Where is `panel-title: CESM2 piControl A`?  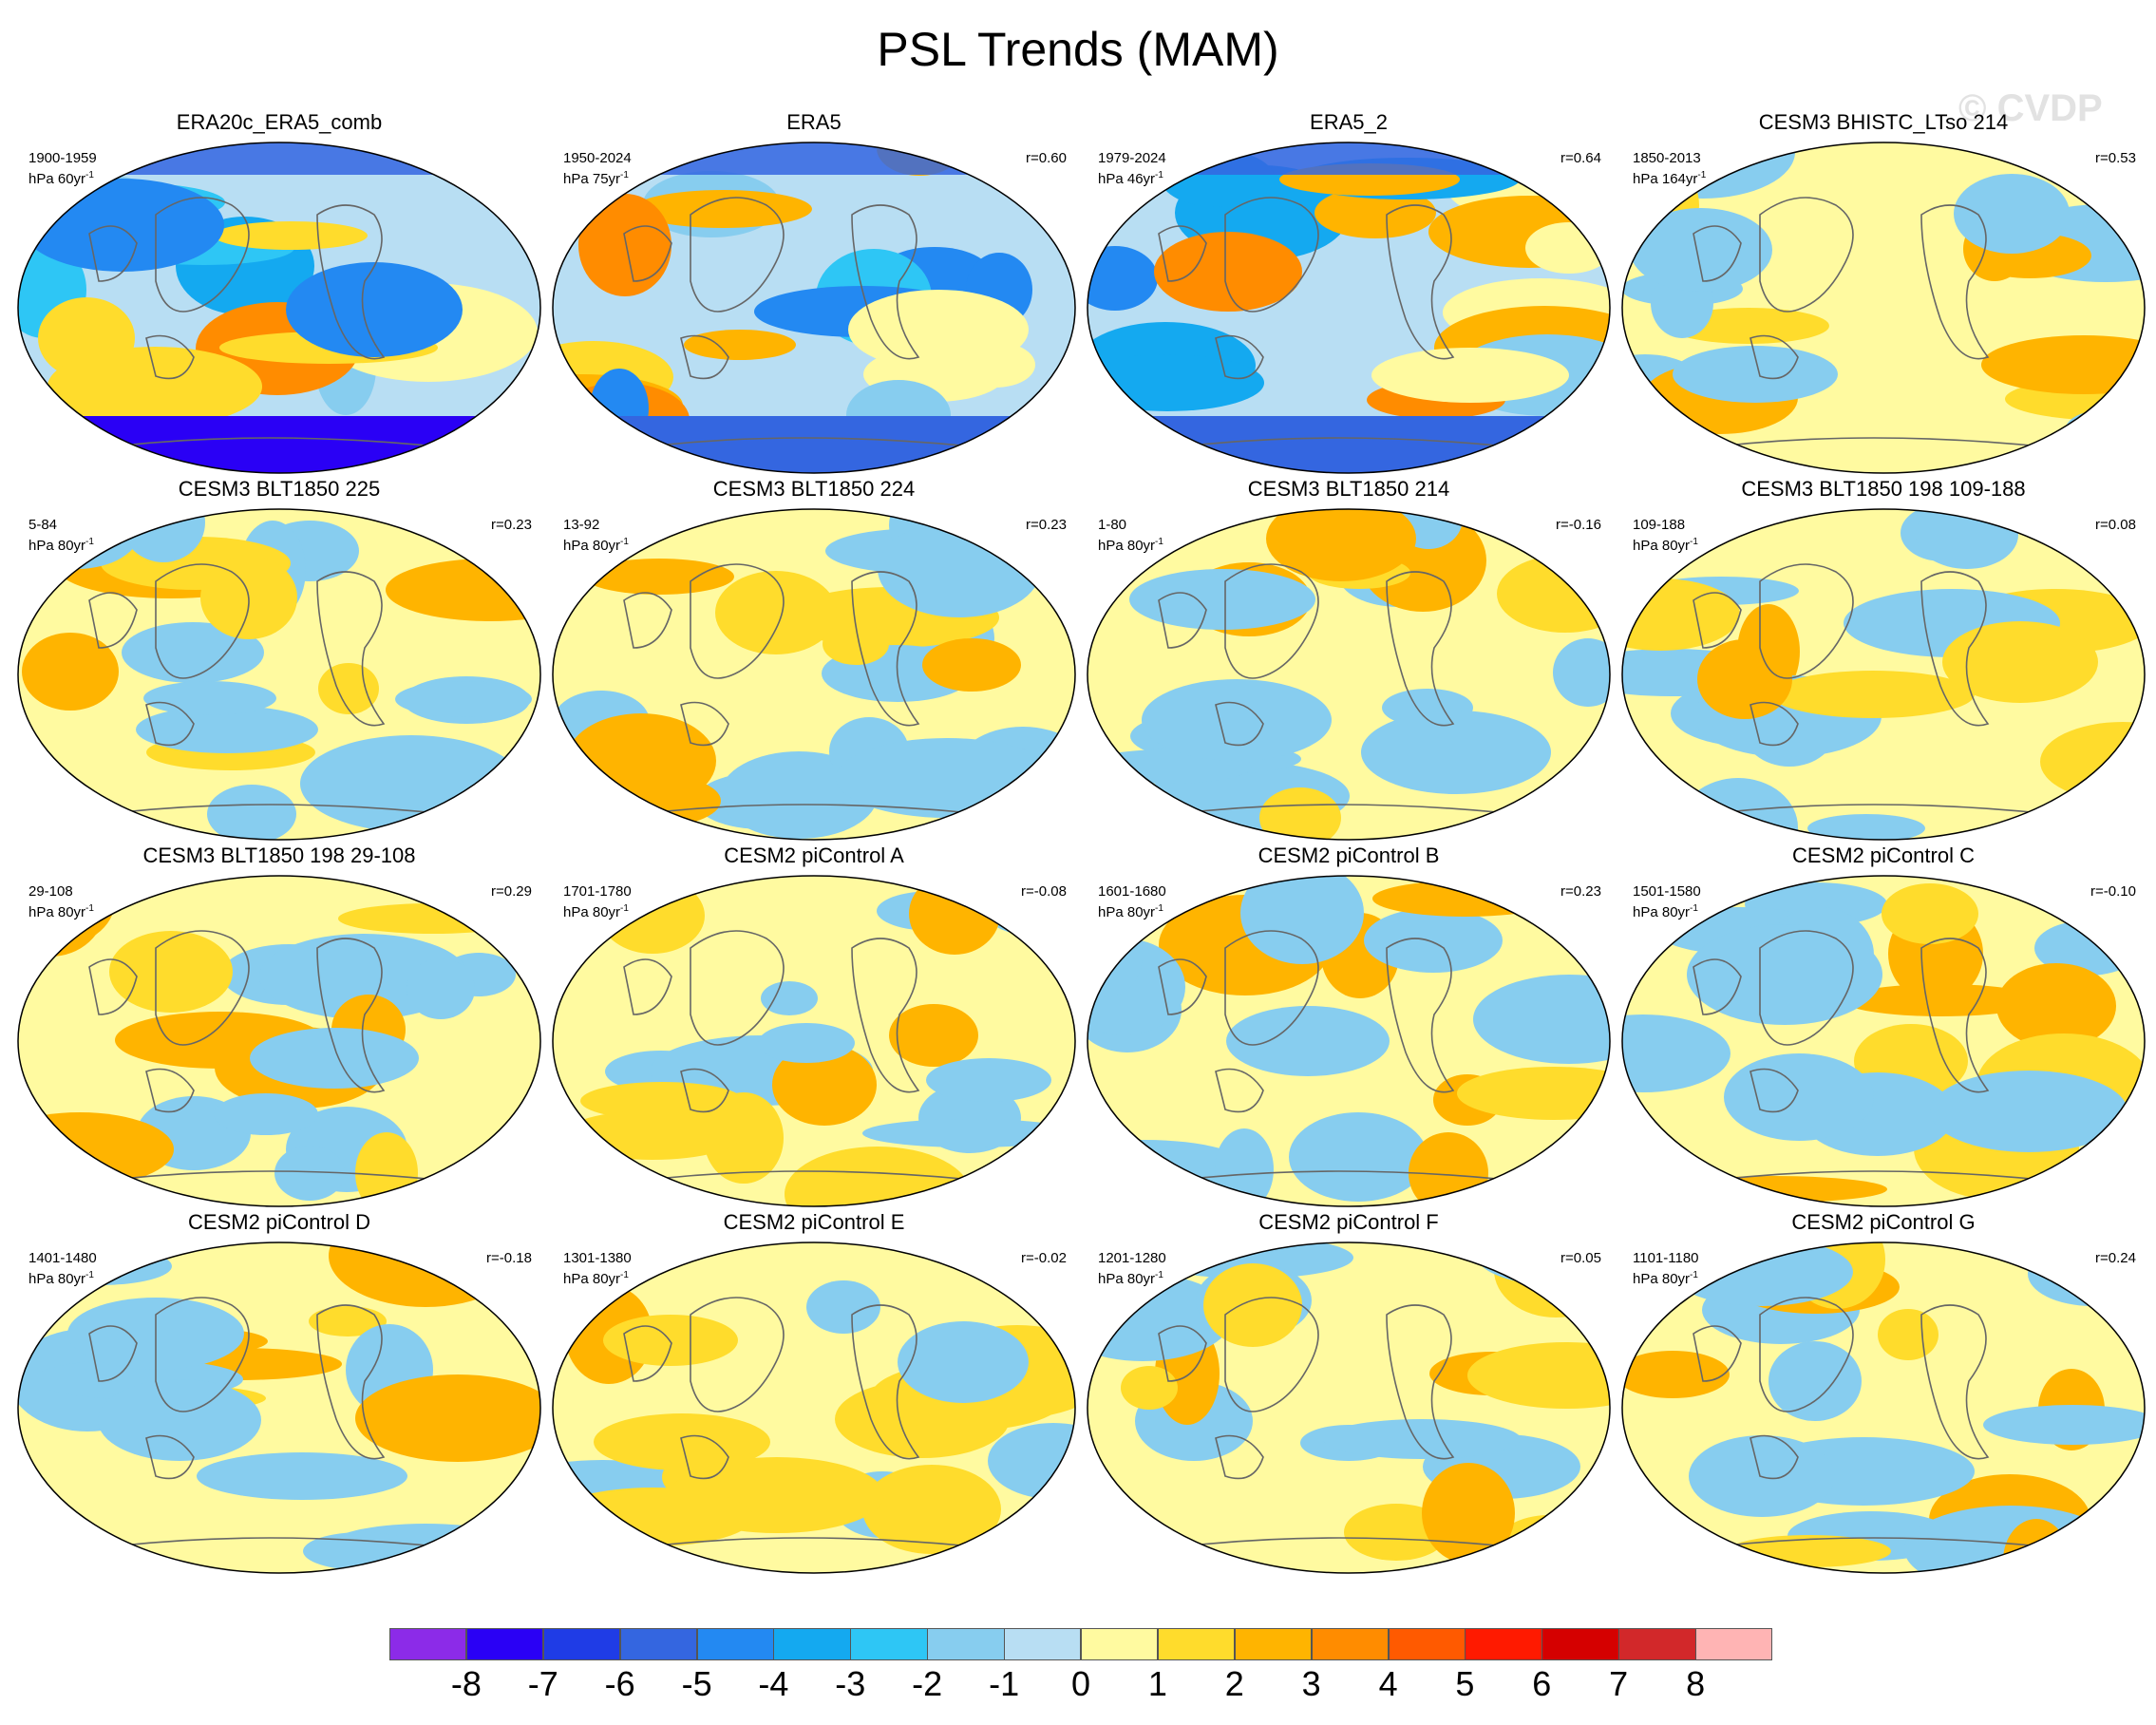
panel-title: CESM2 piControl A is located at coordinates (814, 855).